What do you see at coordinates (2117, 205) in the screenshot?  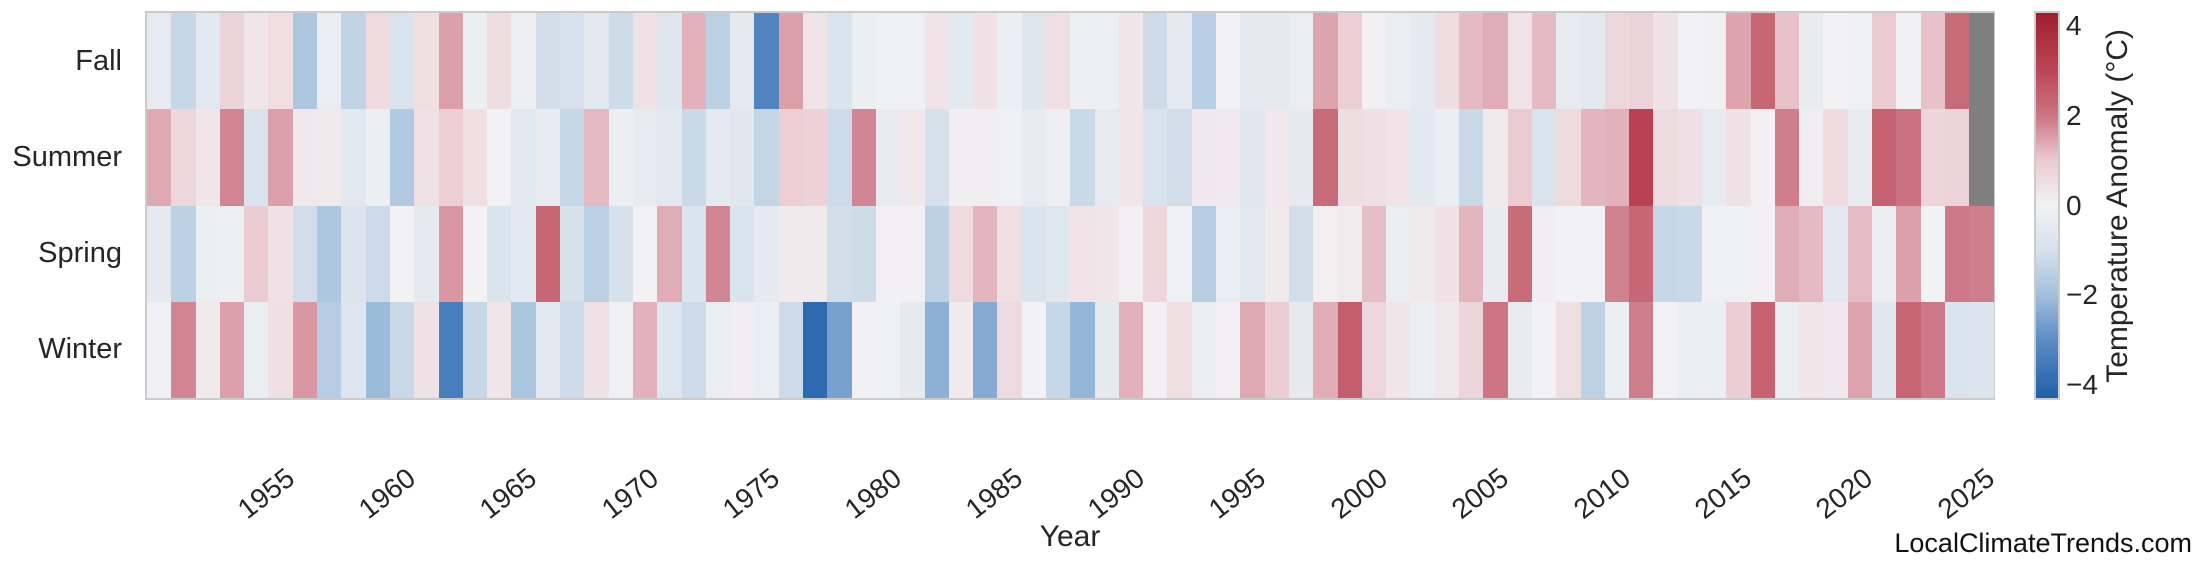 I see `colorbar-title: Temperature Anomaly (°C)` at bounding box center [2117, 205].